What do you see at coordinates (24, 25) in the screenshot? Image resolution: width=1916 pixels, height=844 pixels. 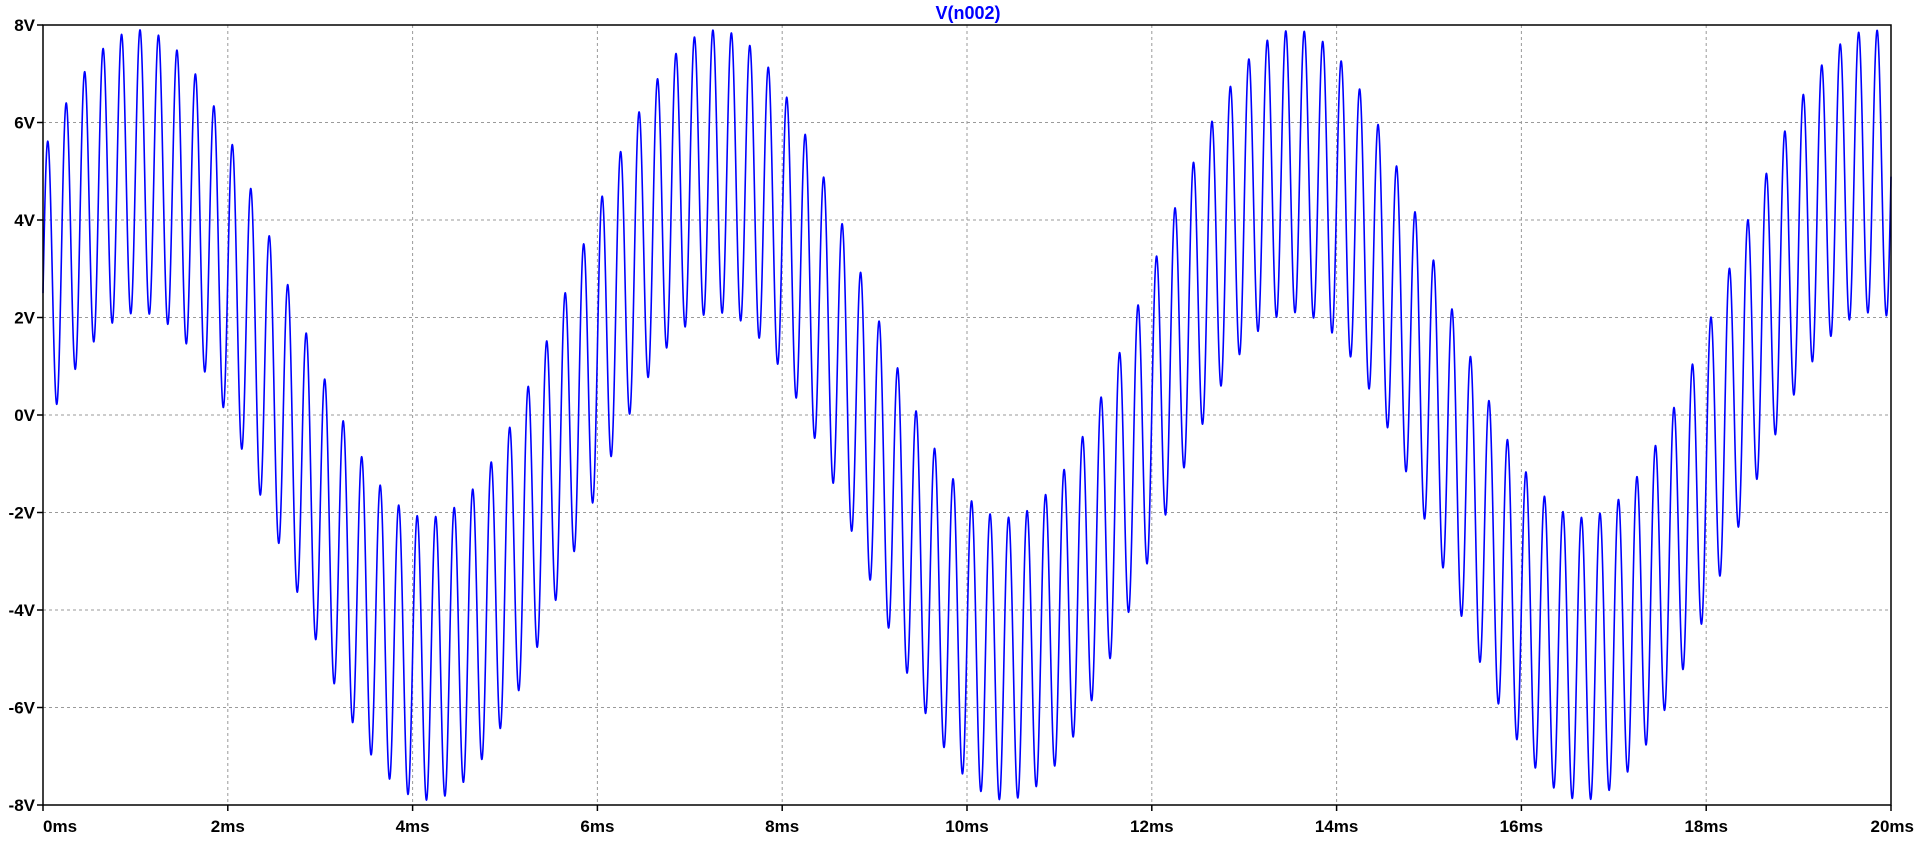 I see `y-tick-label: 8V` at bounding box center [24, 25].